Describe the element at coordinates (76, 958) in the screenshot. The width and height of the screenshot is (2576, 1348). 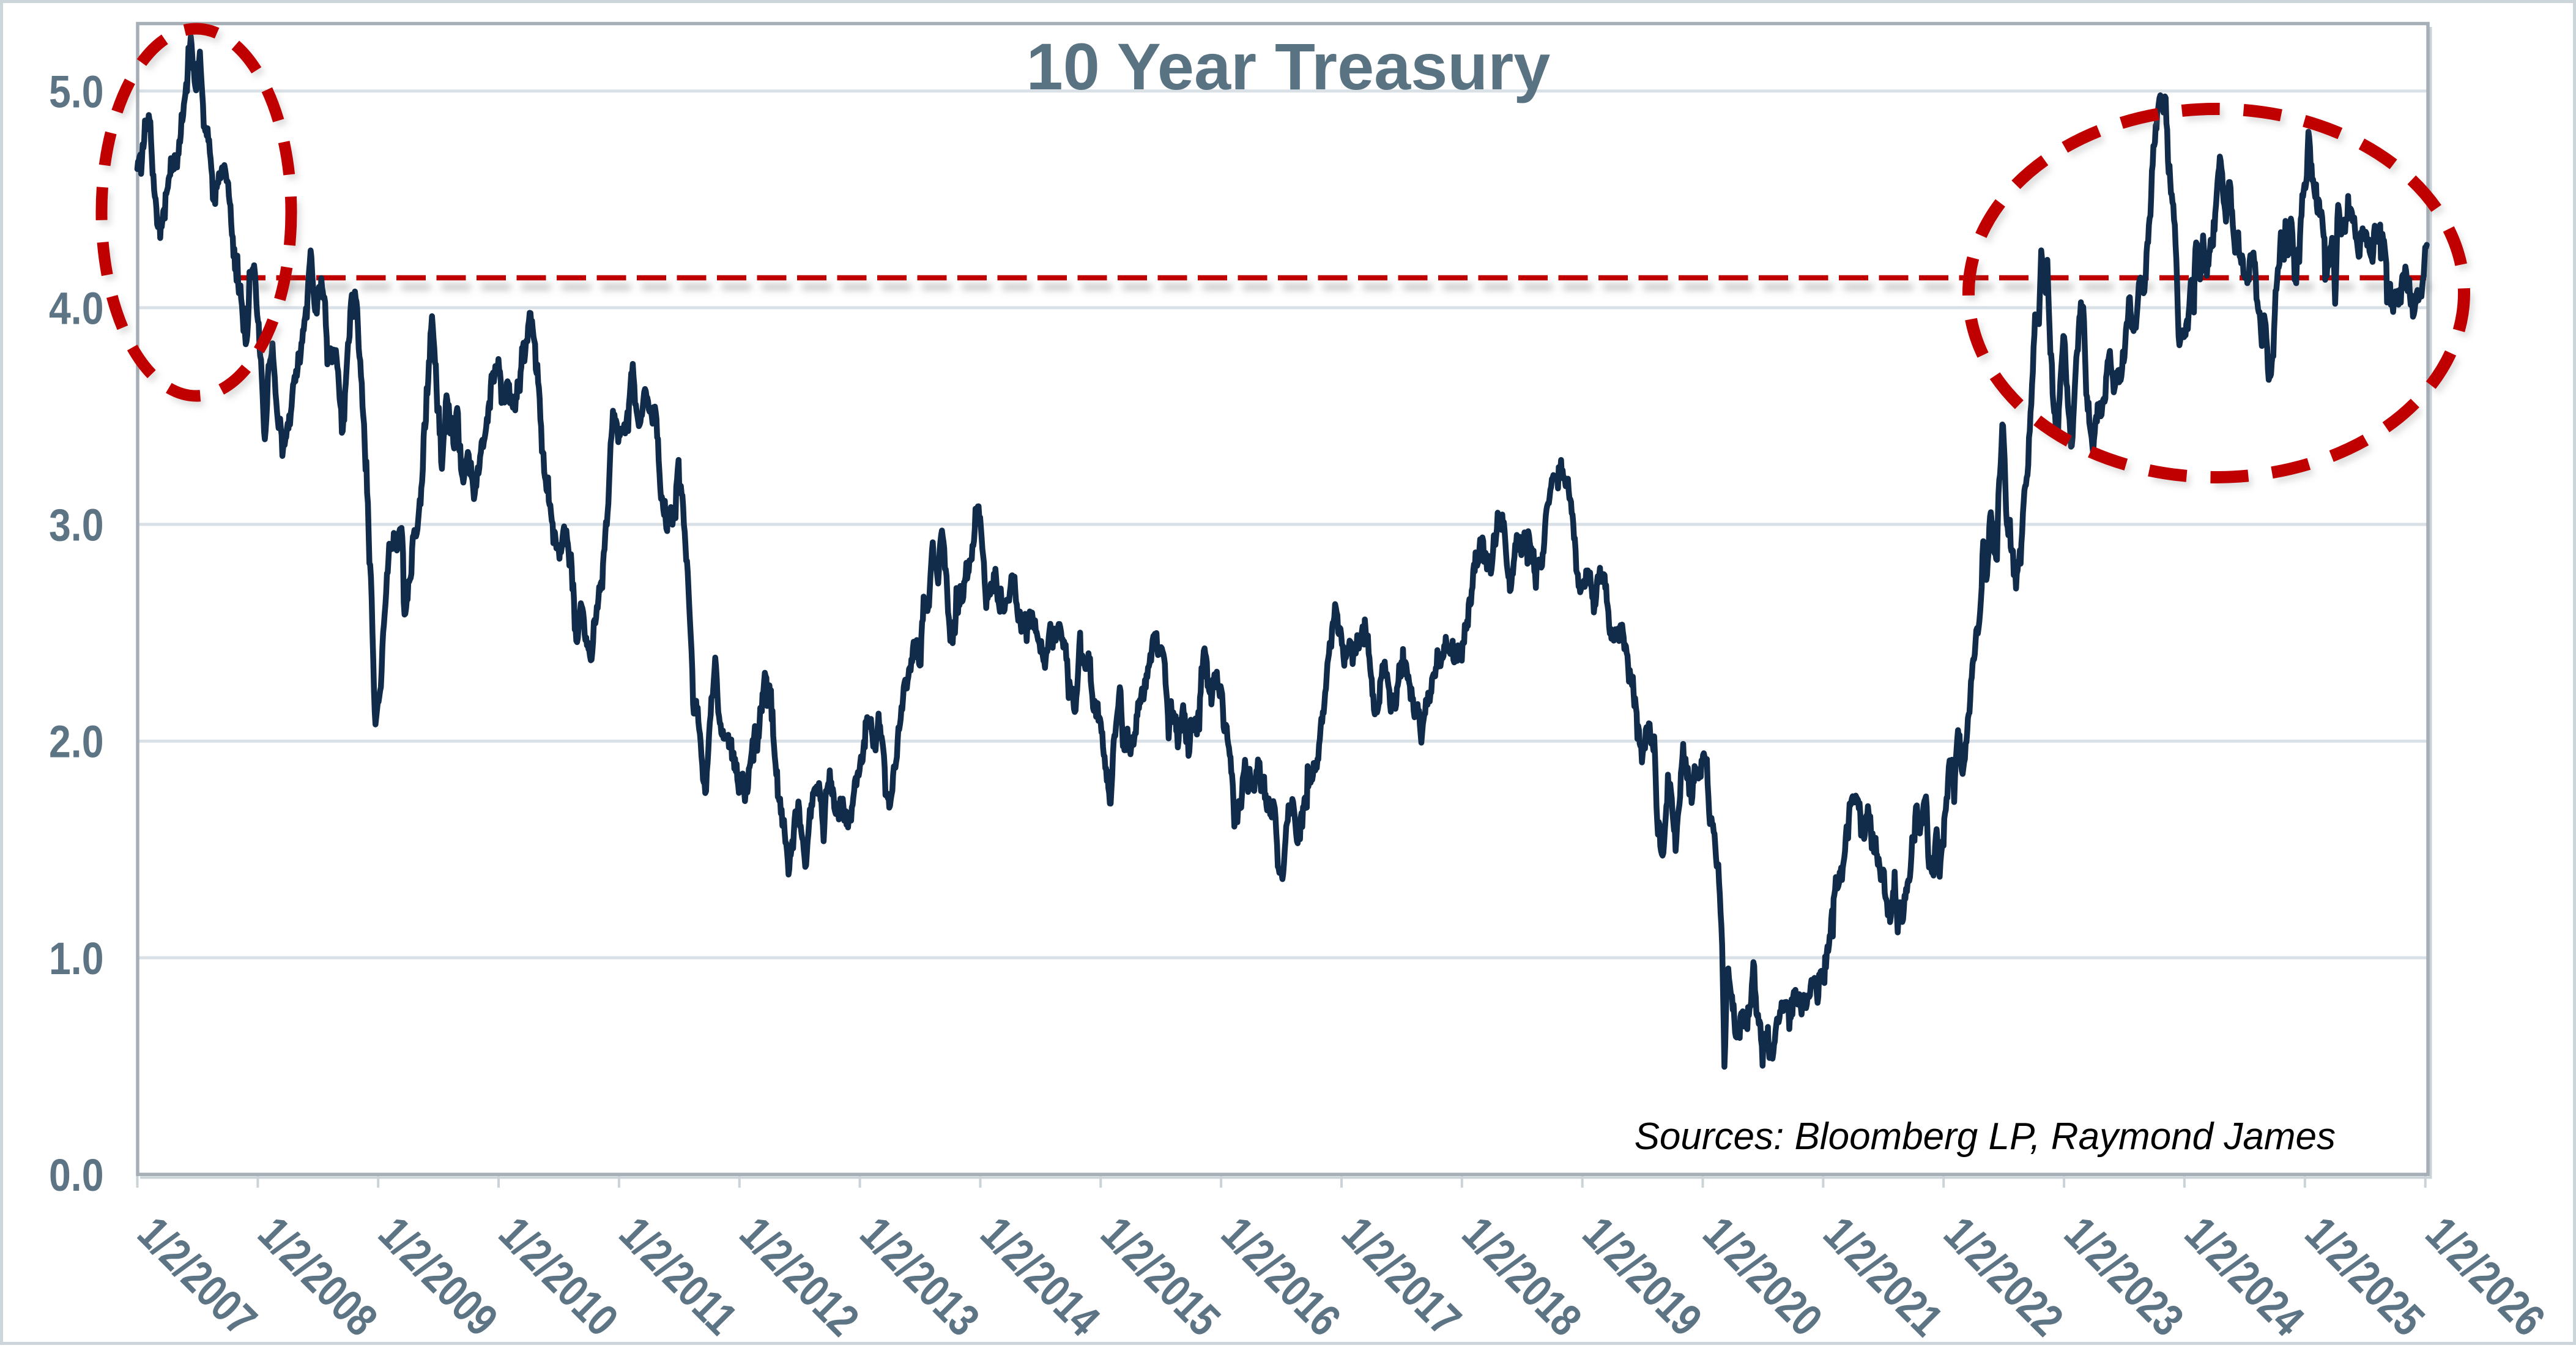
I see `svg-text: 1.0` at that location.